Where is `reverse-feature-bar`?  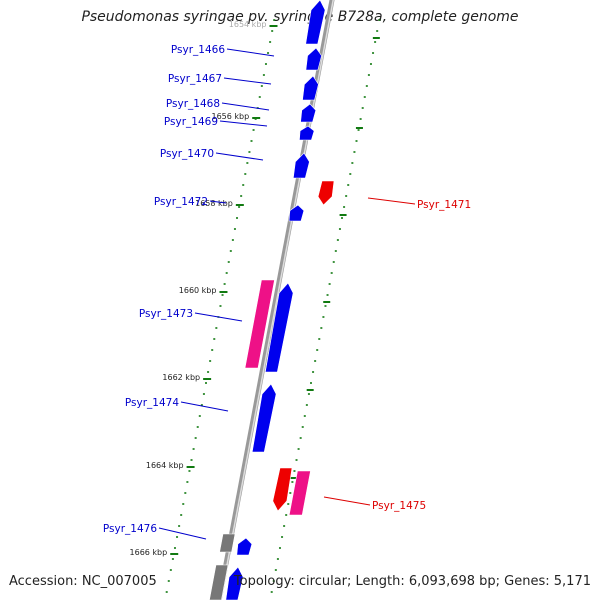
reverse-feature-bar is located at coordinates (299, 493).